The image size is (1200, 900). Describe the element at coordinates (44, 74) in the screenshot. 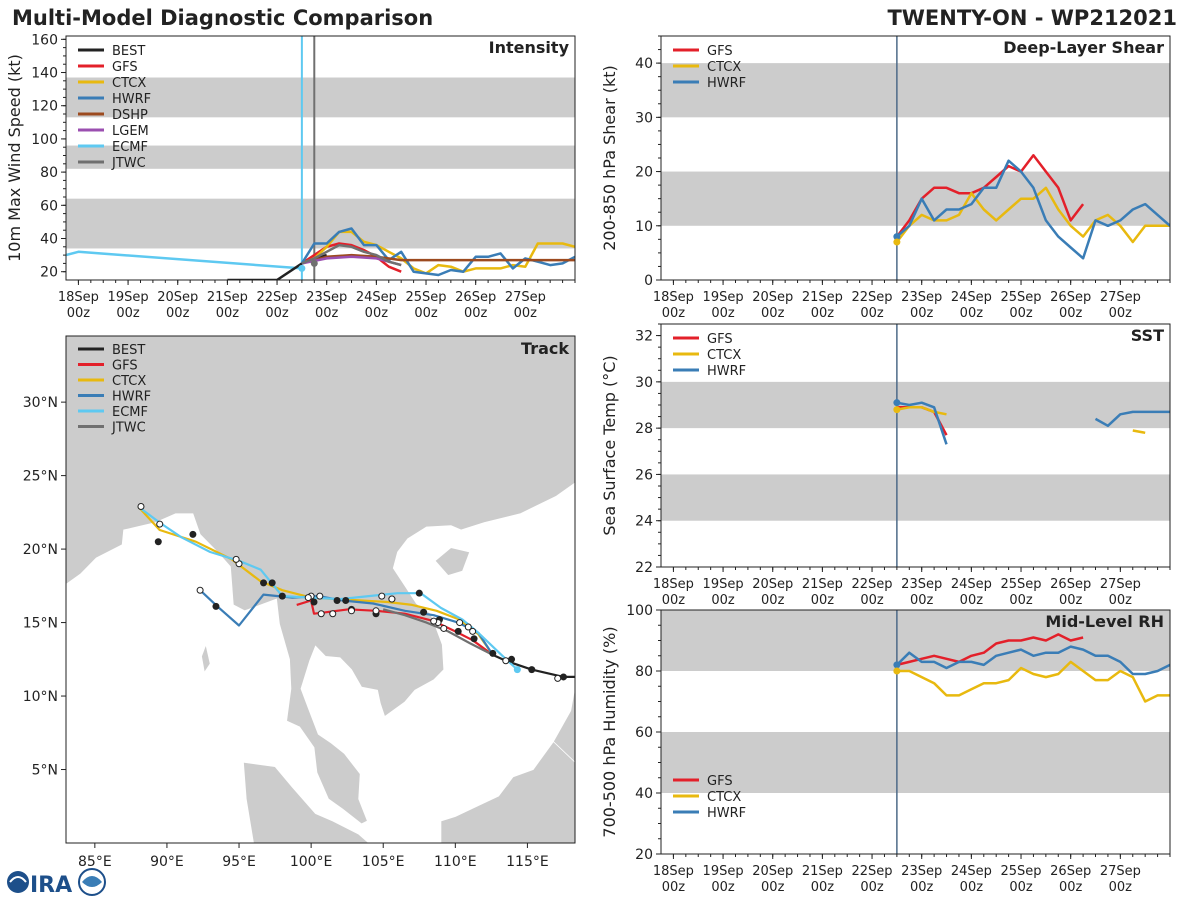

I see `intensity-ytick-label: 140` at that location.